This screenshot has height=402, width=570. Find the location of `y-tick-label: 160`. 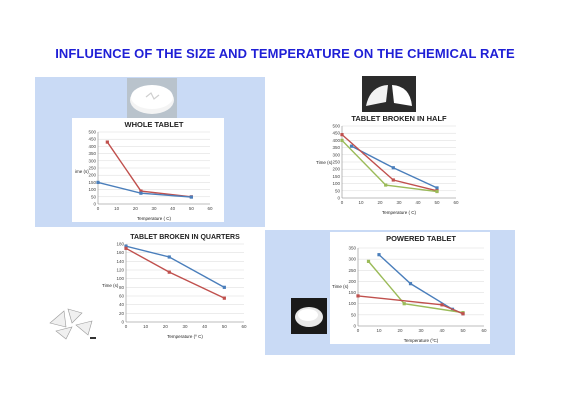

y-tick-label: 160 is located at coordinates (120, 252).